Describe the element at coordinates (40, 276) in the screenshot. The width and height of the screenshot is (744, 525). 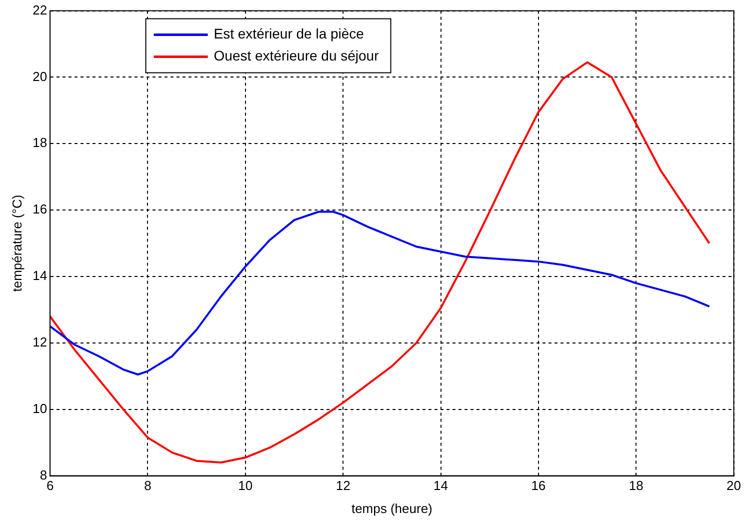
I see `y-tick-label: 14` at that location.